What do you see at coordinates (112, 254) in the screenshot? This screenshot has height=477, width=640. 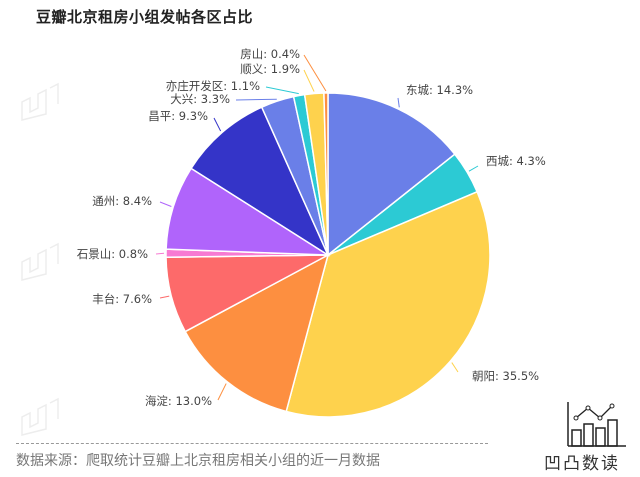 I see `slice-label: 石景山: 0.8%` at bounding box center [112, 254].